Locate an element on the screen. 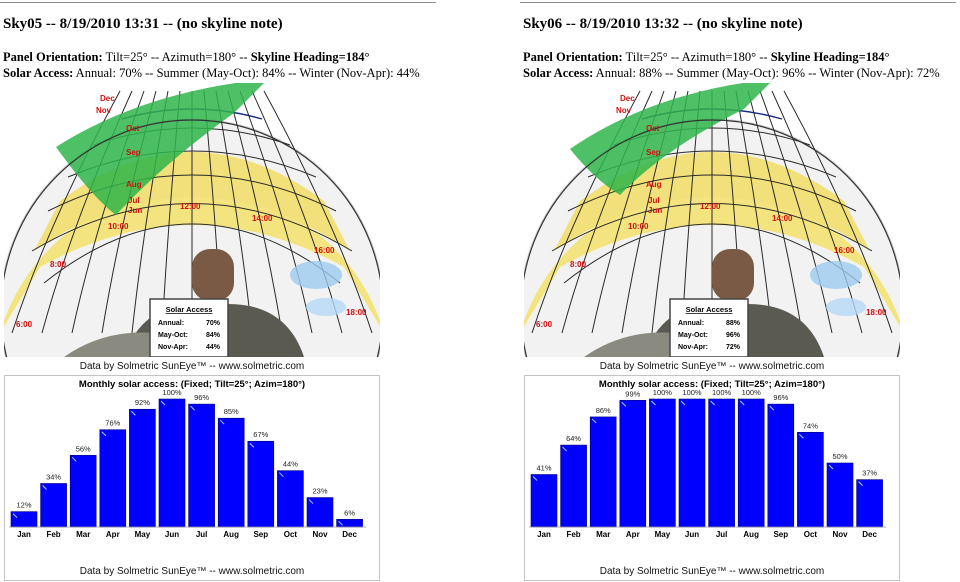 The image size is (960, 582). inset-box is located at coordinates (189, 327).